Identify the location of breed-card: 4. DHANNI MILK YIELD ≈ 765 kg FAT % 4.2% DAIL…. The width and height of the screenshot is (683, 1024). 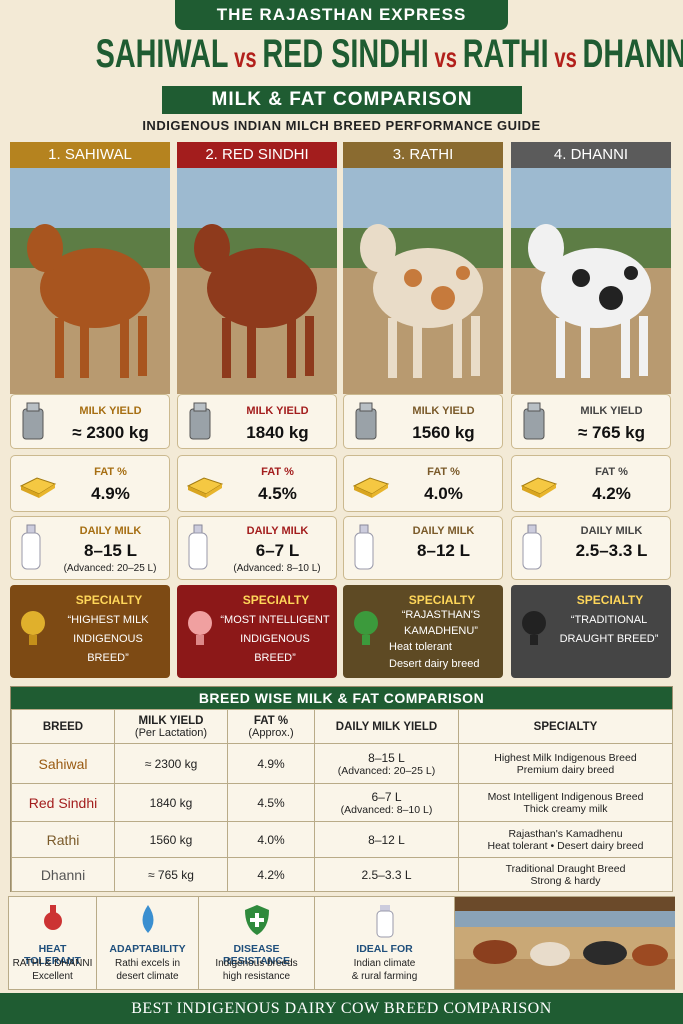
(591, 410).